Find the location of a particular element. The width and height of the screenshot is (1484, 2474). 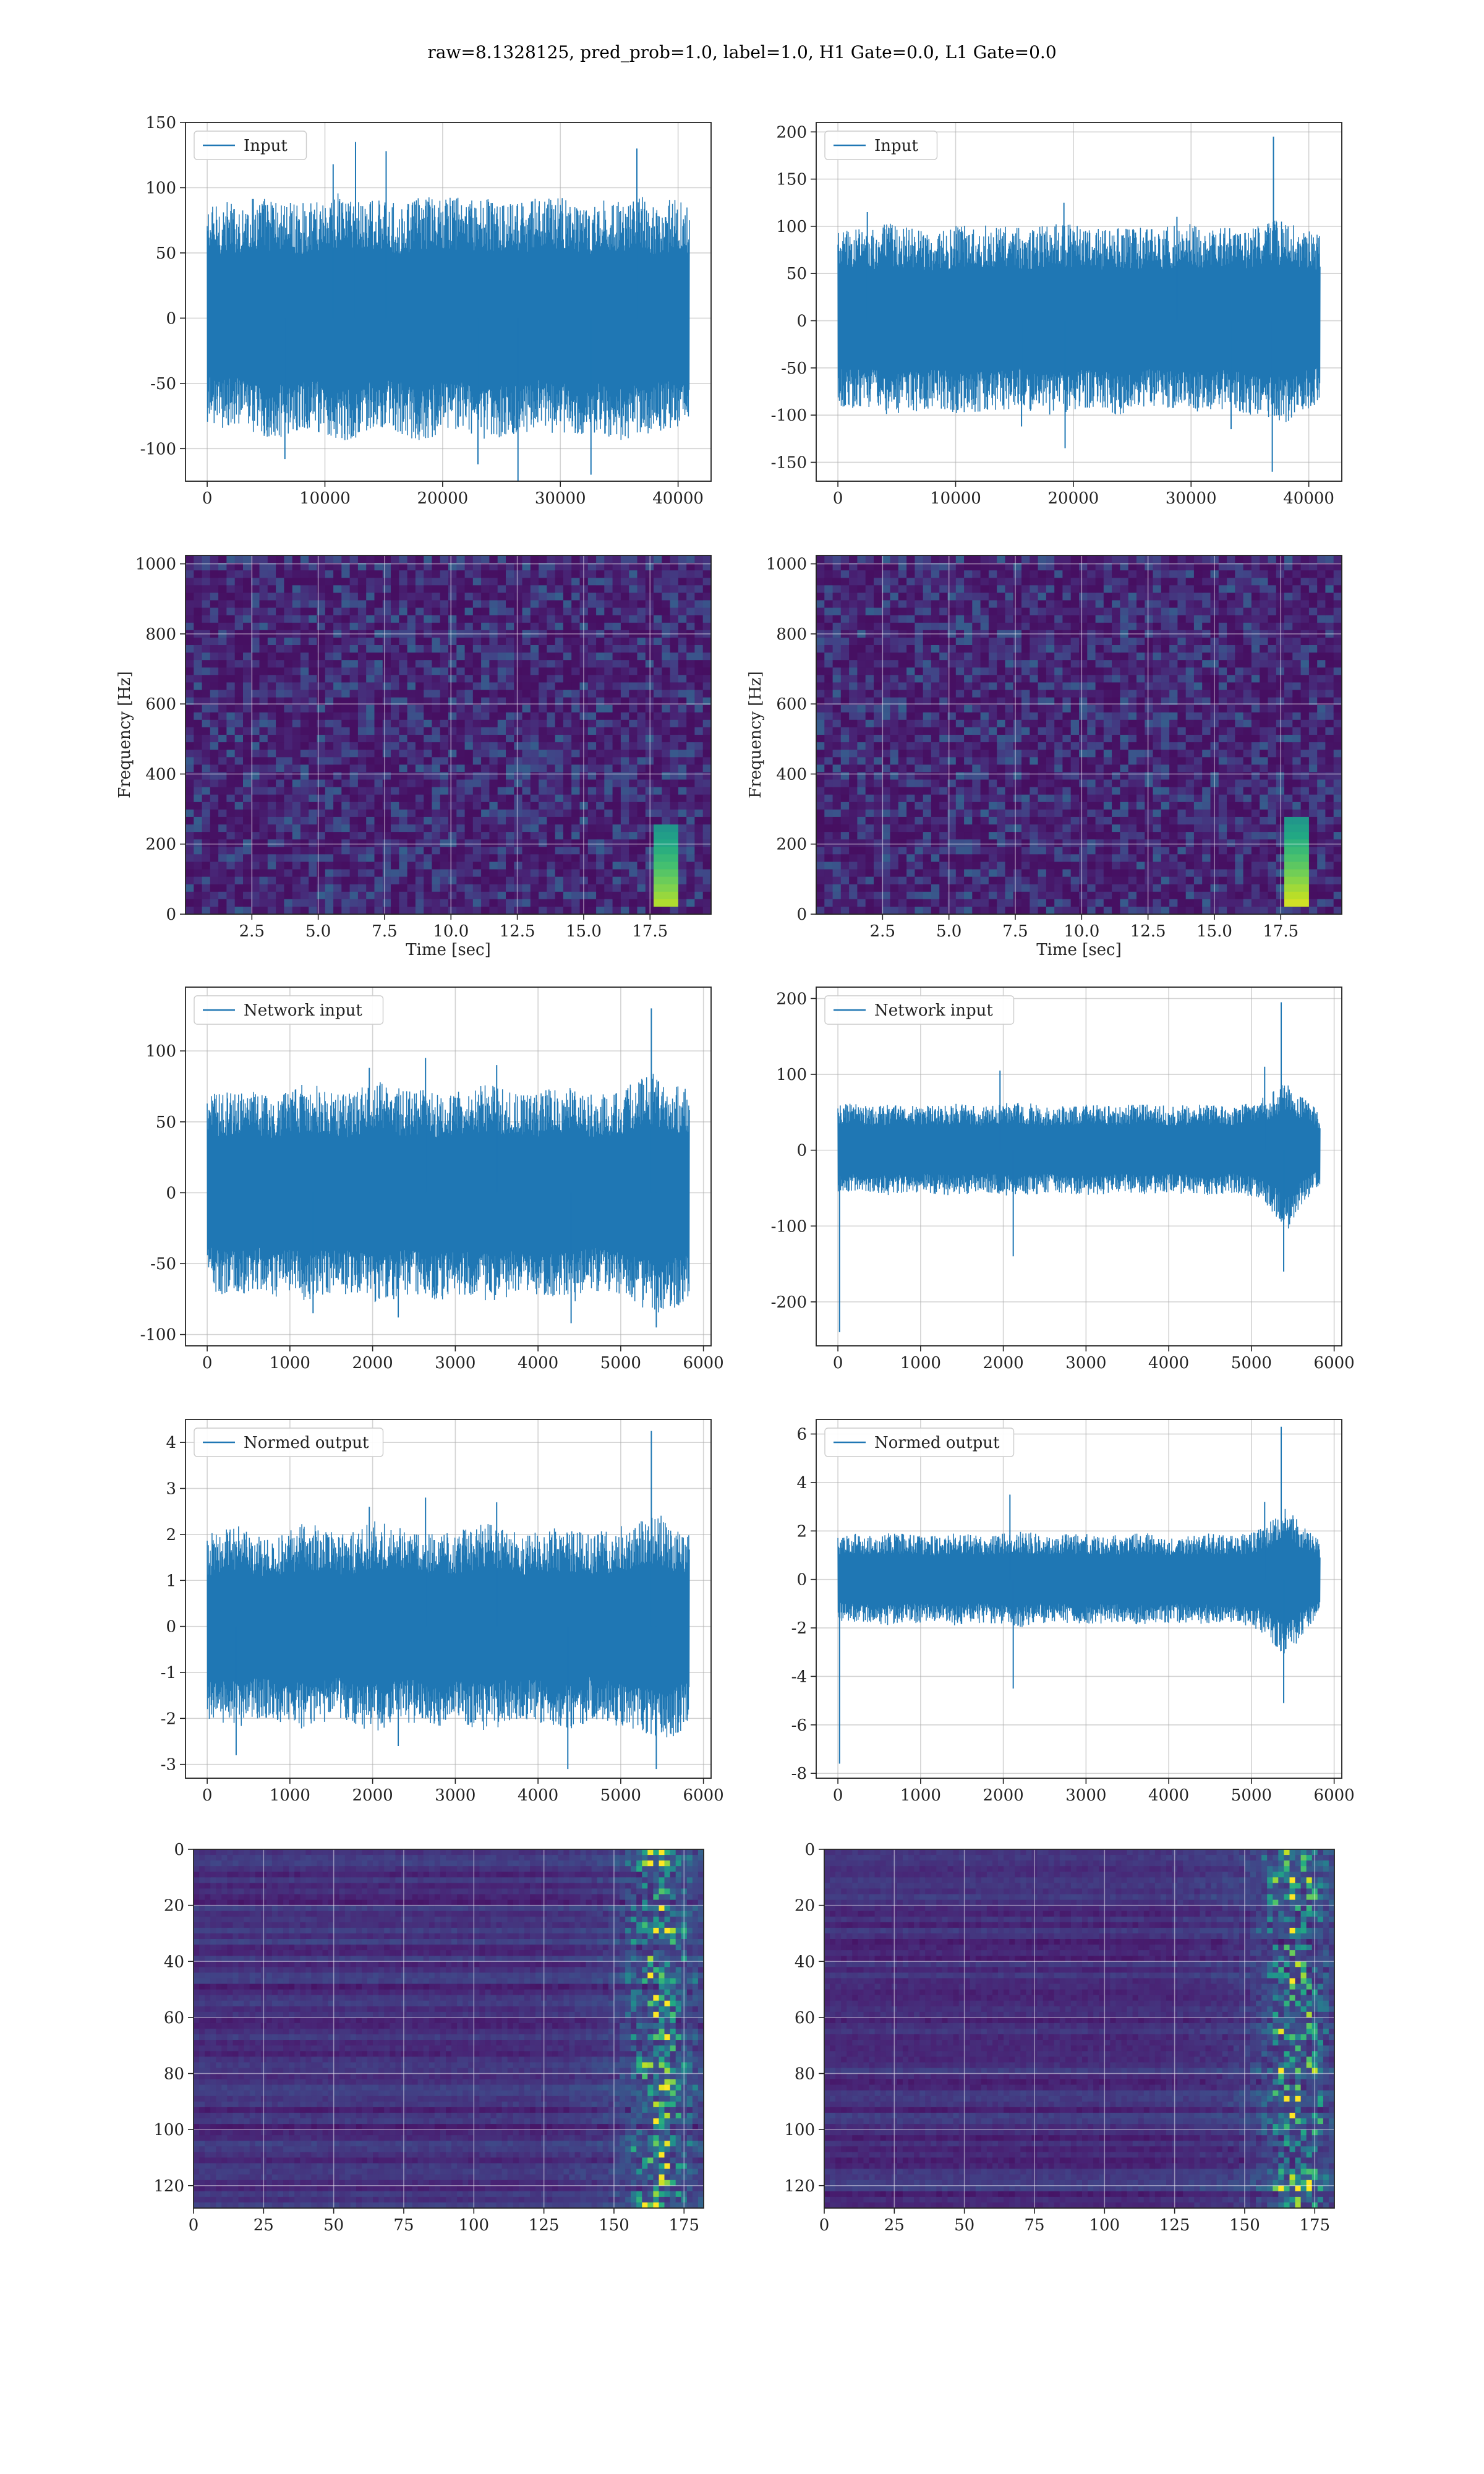

y-tick-label: -4 is located at coordinates (799, 1677).